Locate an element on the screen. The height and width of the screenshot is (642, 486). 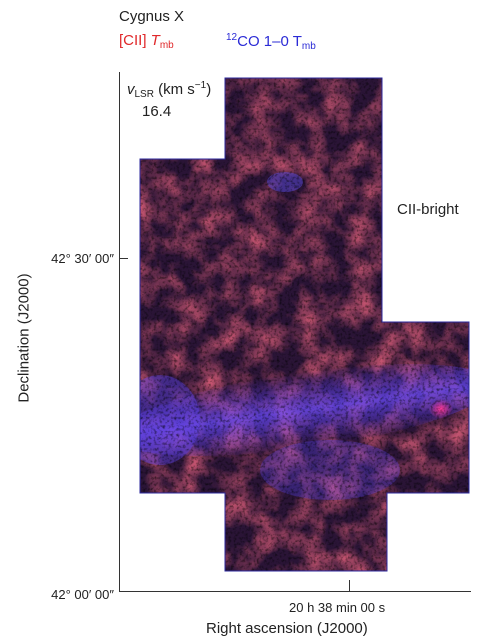
legend-co: 12CO 1–0 Tmb is located at coordinates (271, 42).